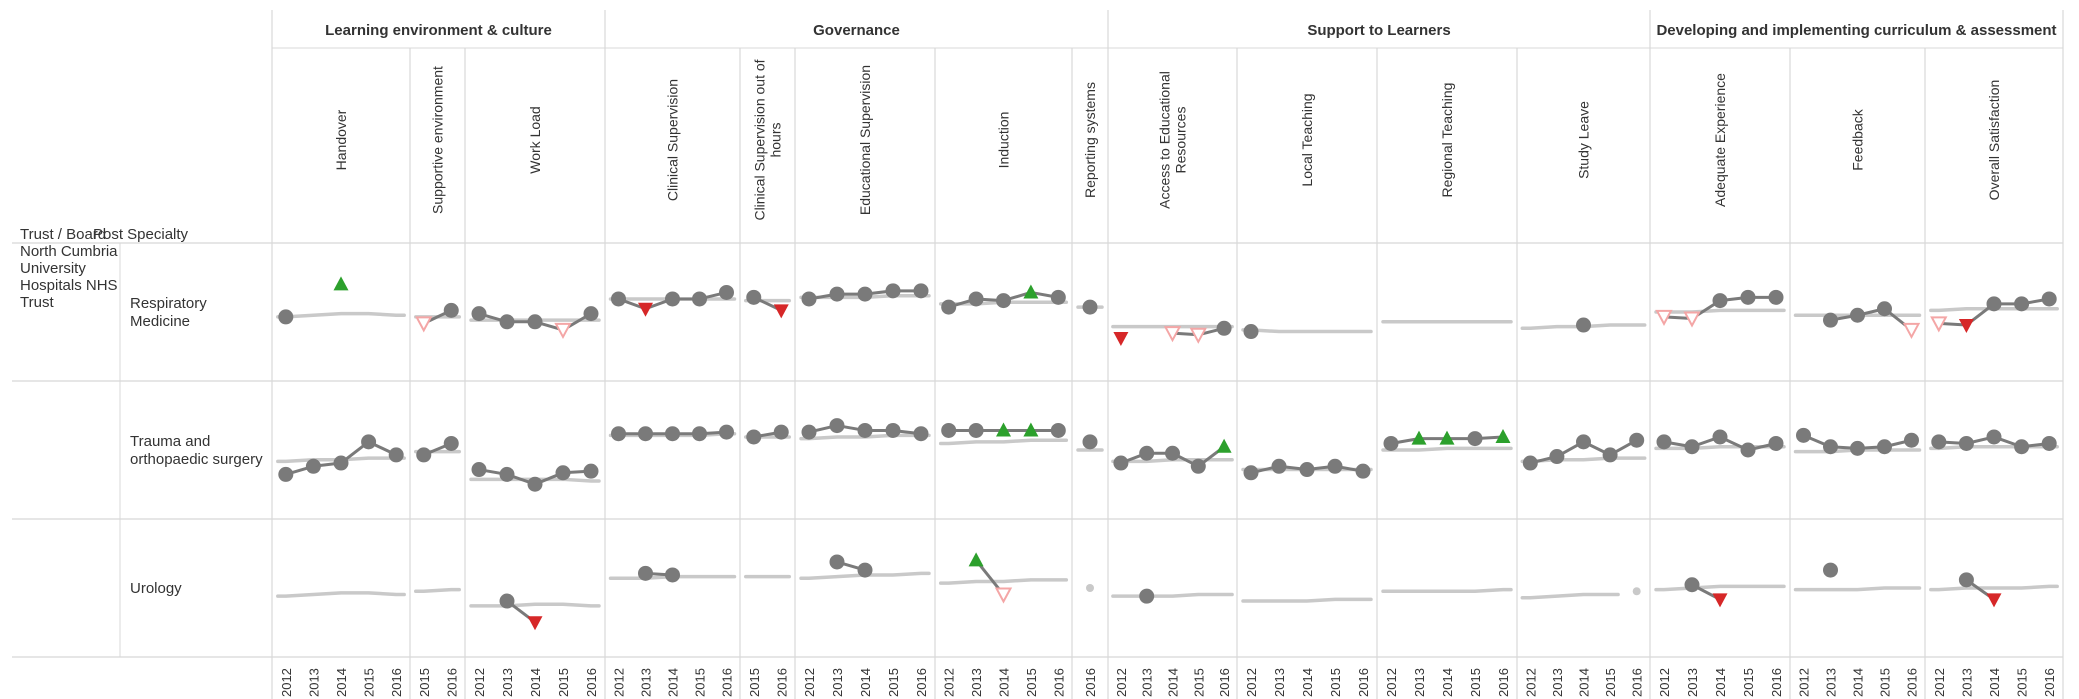 The width and height of the screenshot is (2079, 699). Describe the element at coordinates (1090, 140) in the screenshot. I see `column-title: Reporting systems` at that location.